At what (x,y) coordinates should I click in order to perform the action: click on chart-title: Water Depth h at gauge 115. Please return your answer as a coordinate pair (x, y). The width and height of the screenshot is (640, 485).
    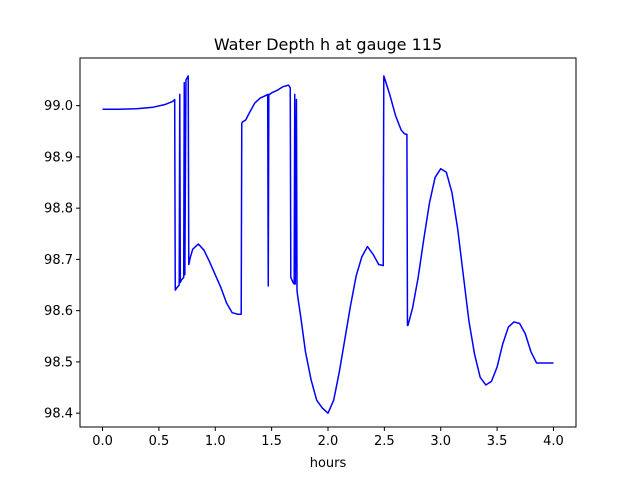
    Looking at the image, I should click on (328, 44).